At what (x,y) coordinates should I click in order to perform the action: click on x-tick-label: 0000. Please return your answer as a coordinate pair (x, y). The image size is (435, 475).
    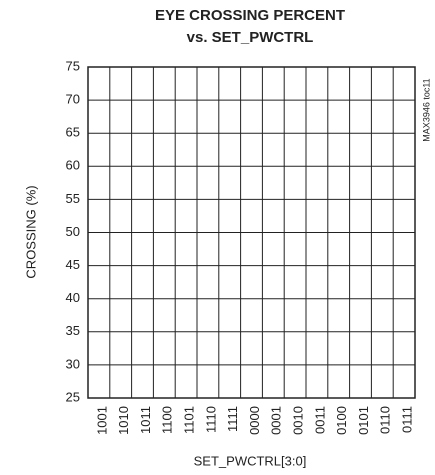
    Looking at the image, I should click on (254, 420).